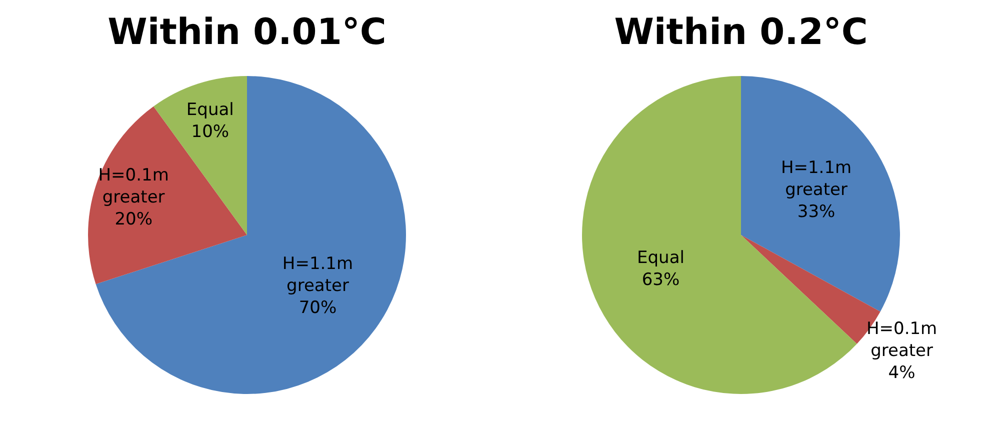 This screenshot has height=444, width=989. I want to click on data-label: 20%, so click(133, 220).